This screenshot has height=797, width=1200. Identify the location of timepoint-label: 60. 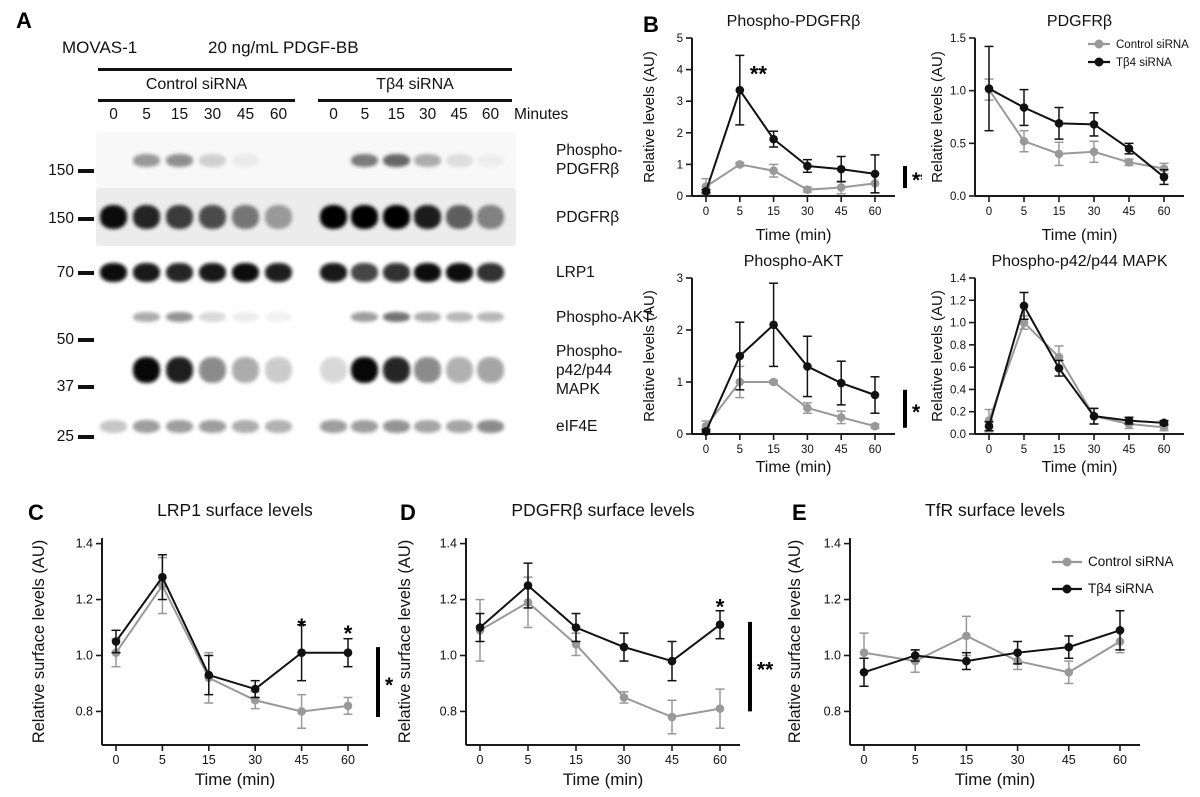
(490, 114).